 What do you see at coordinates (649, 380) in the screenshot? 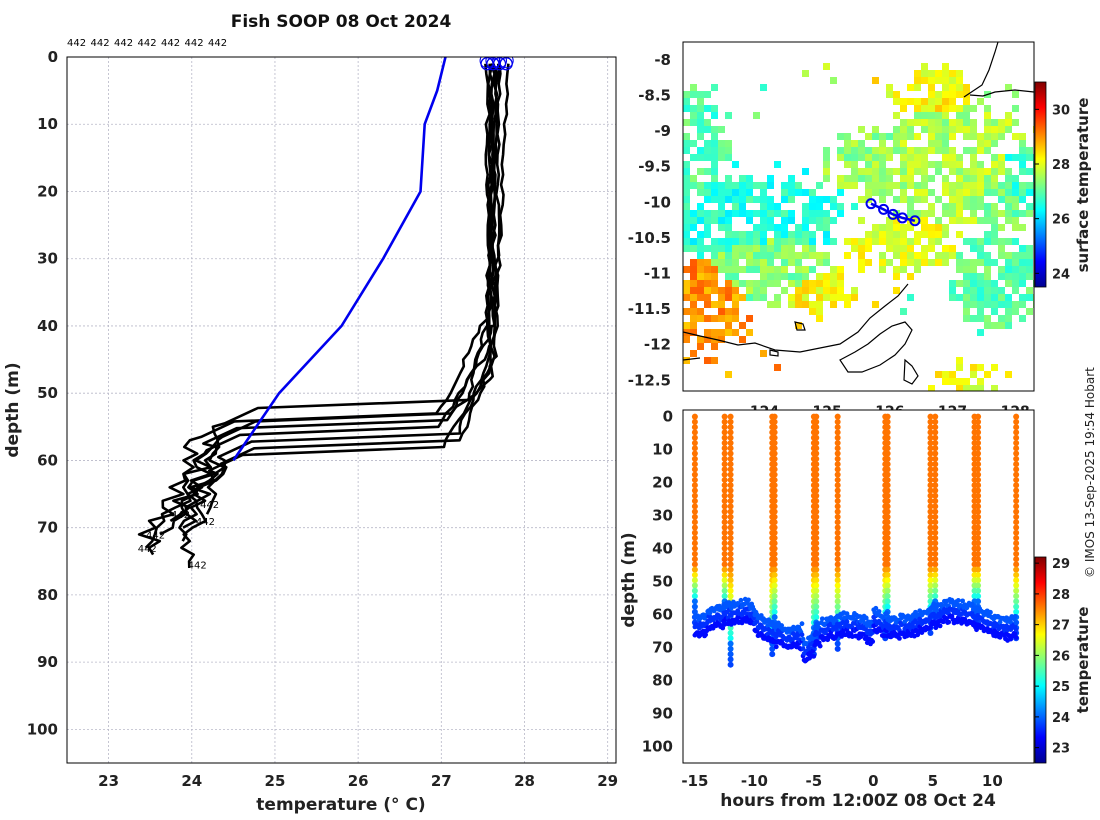
I see `map-y-tick-label: -12.5` at bounding box center [649, 380].